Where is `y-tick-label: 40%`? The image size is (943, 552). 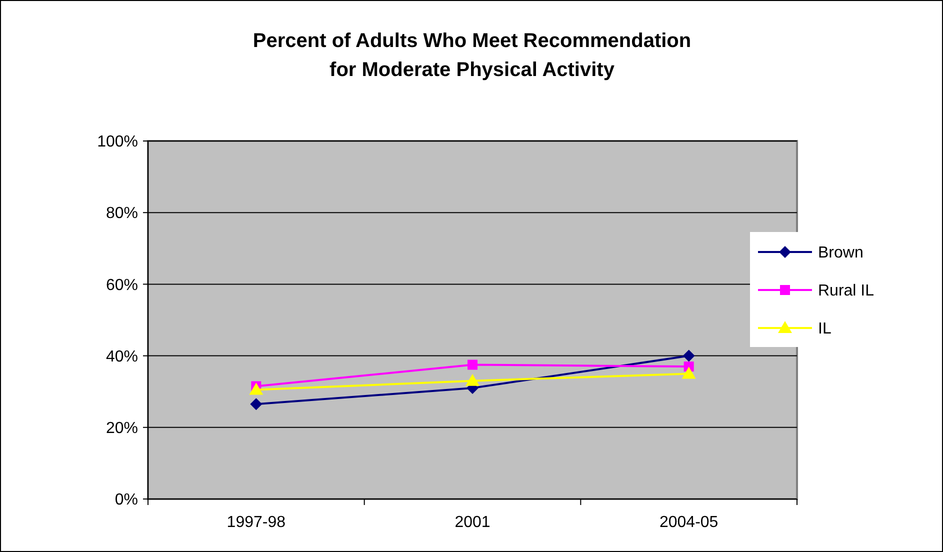
y-tick-label: 40% is located at coordinates (122, 357).